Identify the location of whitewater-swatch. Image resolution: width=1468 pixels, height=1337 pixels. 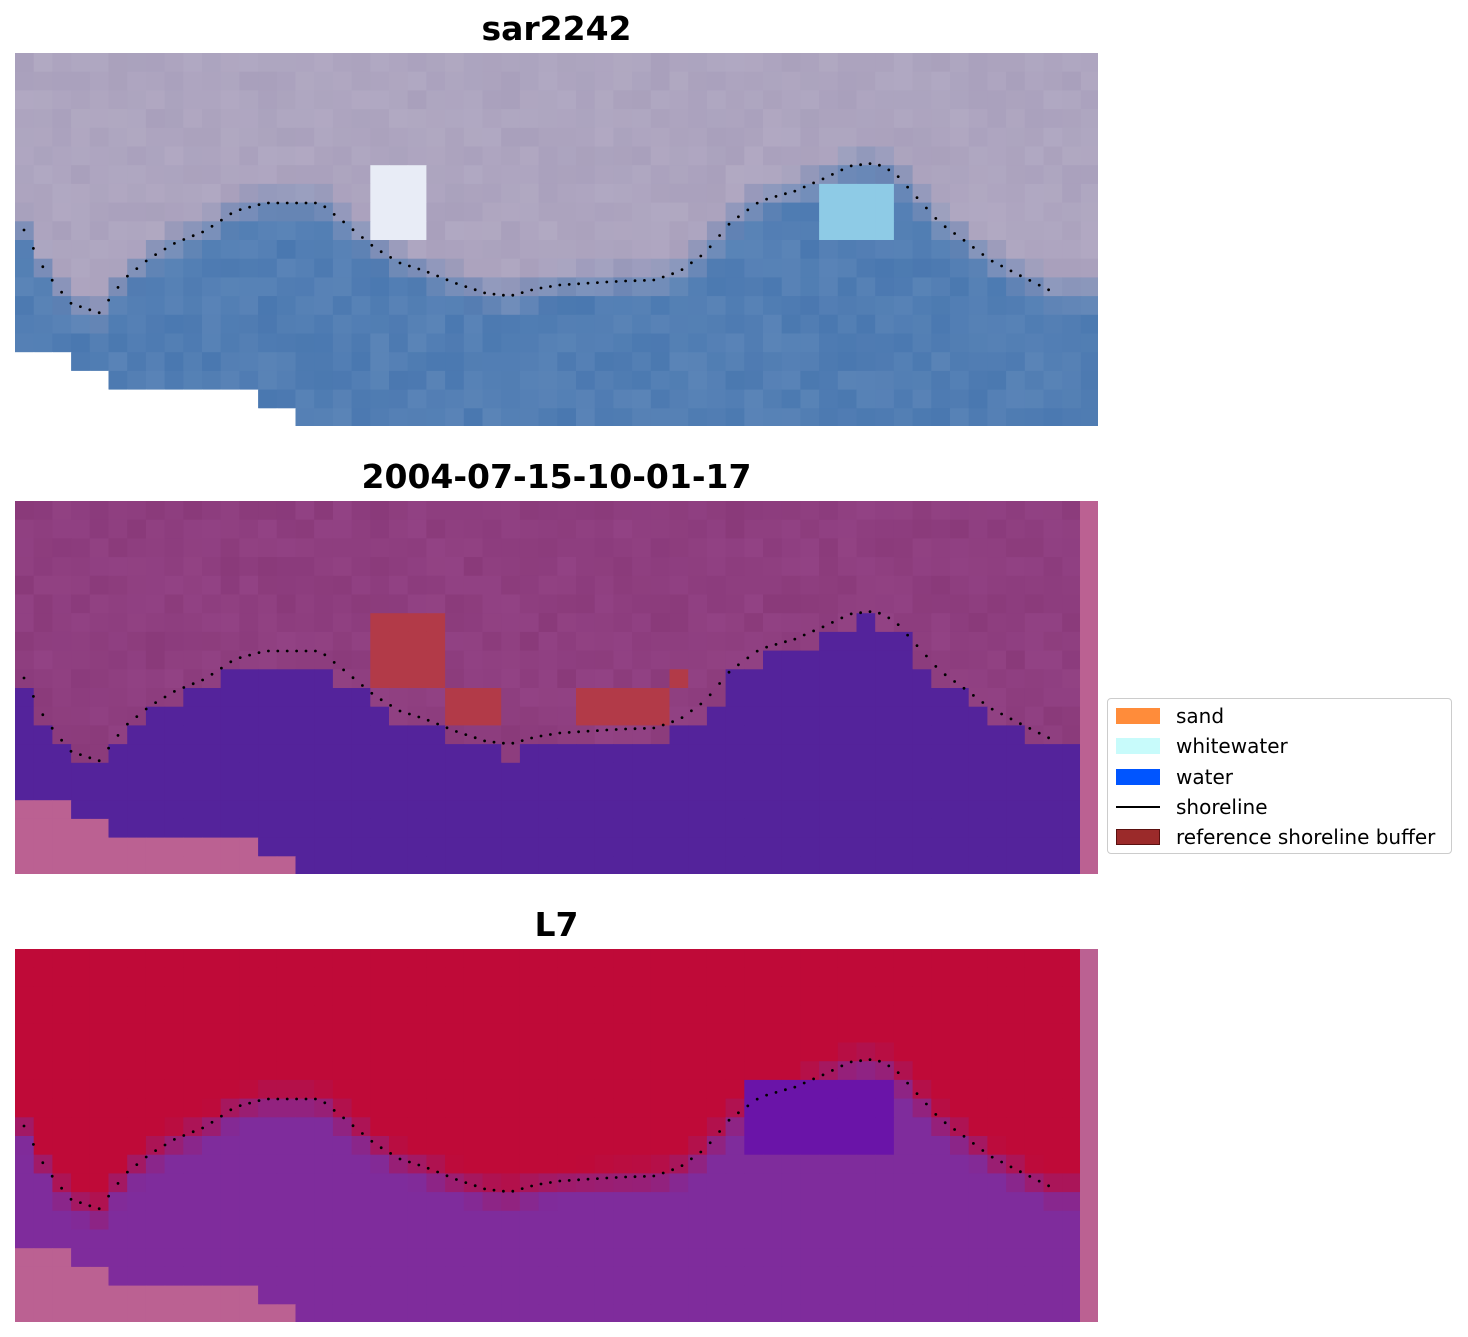
(1138, 746).